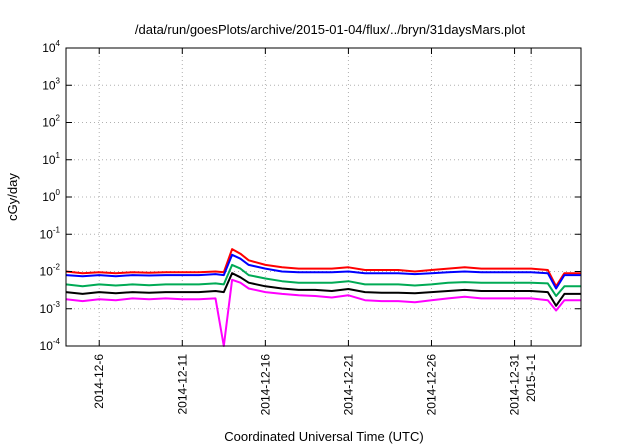 The width and height of the screenshot is (640, 448). What do you see at coordinates (12, 197) in the screenshot?
I see `y-axis-label: cGy/day` at bounding box center [12, 197].